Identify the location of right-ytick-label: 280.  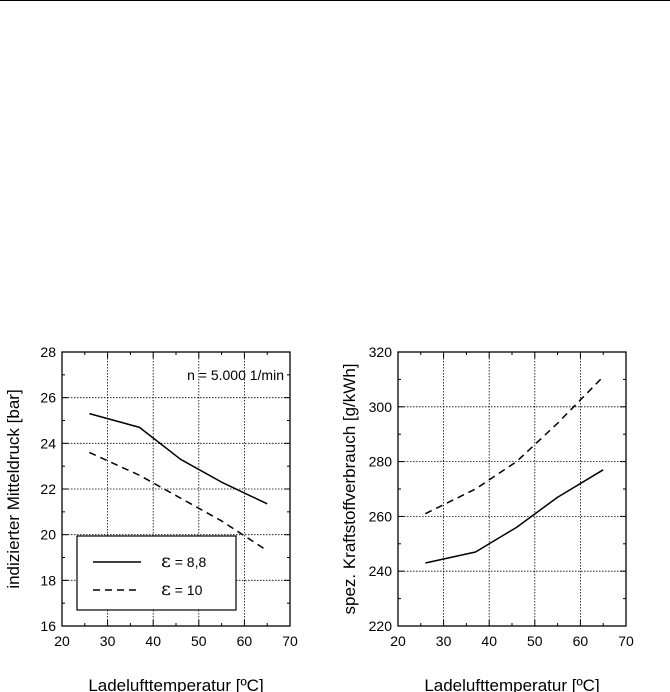
(381, 462).